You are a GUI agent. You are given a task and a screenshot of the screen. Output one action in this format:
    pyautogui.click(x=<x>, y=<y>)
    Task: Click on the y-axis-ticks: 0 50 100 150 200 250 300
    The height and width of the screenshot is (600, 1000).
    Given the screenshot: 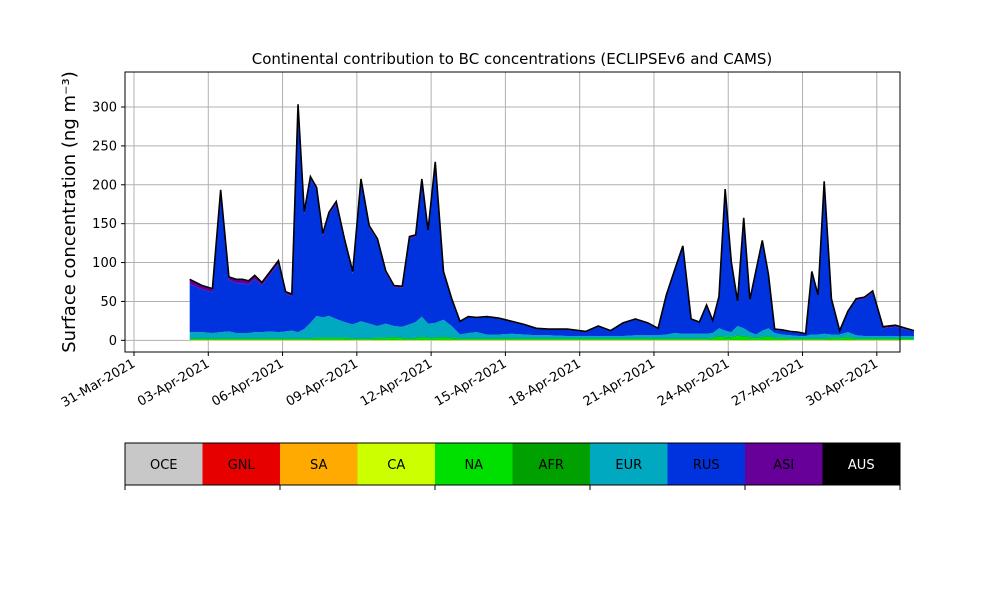 What is the action you would take?
    pyautogui.click(x=108, y=225)
    